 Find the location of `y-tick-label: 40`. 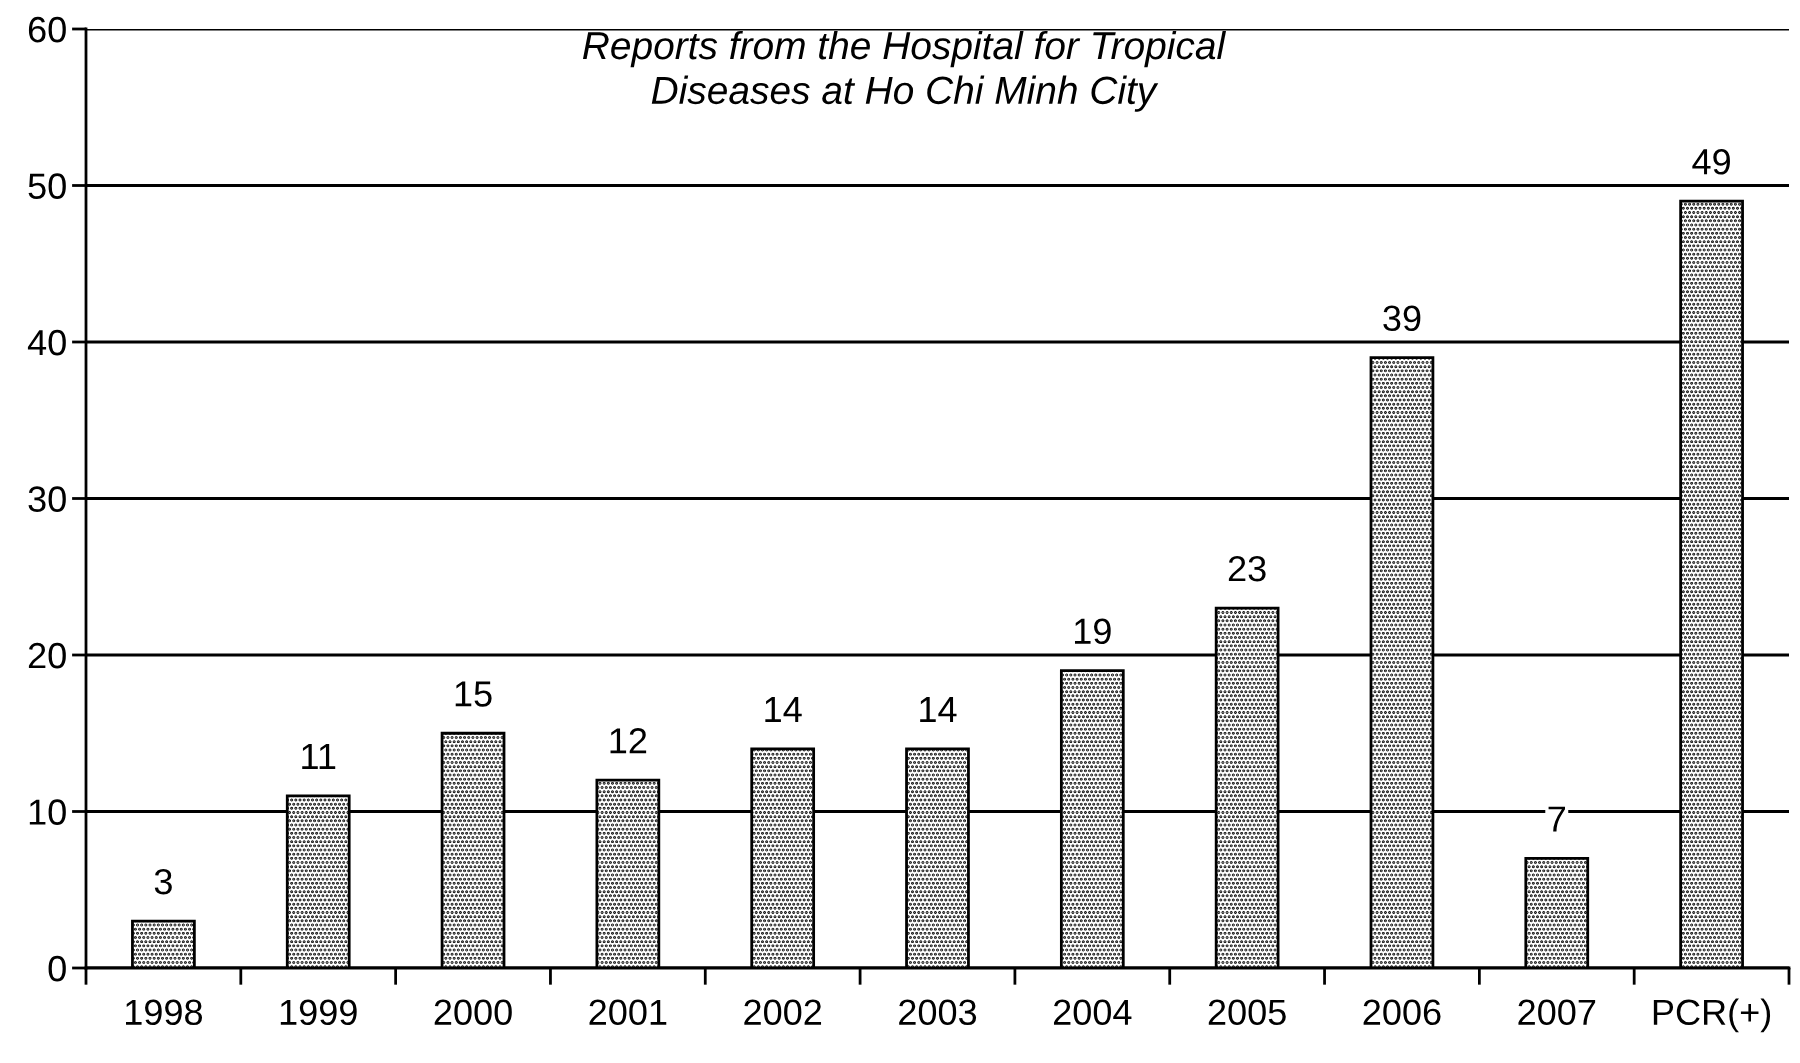

y-tick-label: 40 is located at coordinates (46, 342).